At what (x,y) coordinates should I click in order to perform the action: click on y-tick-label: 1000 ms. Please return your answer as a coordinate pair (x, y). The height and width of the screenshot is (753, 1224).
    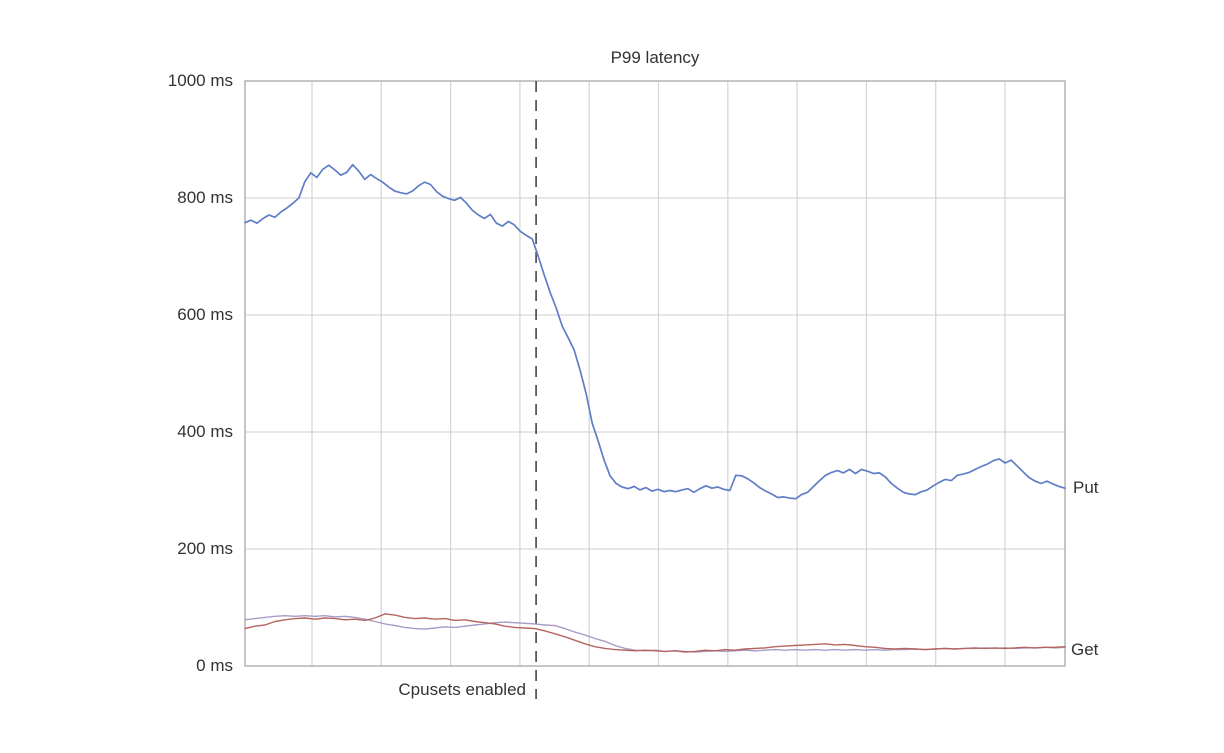
    Looking at the image, I should click on (200, 80).